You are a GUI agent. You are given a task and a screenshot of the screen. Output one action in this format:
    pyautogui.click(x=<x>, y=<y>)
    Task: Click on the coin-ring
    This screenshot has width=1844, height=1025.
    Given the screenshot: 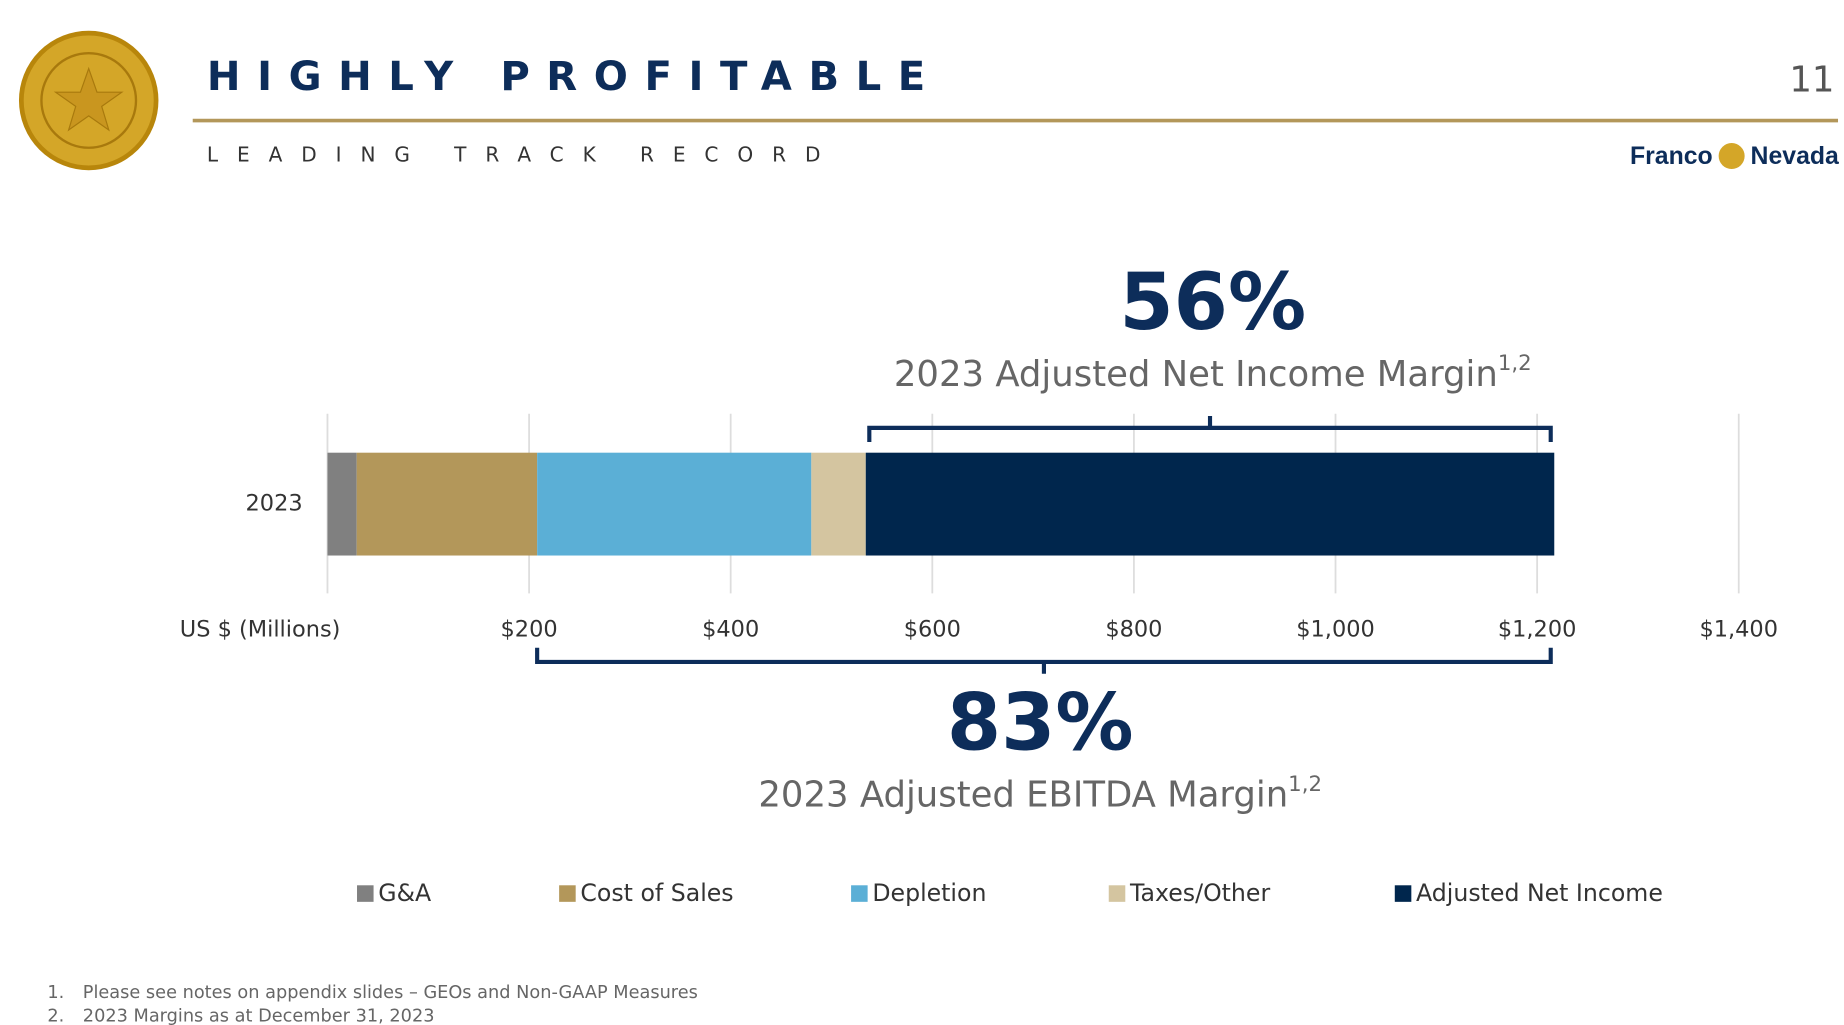 What is the action you would take?
    pyautogui.click(x=89, y=100)
    